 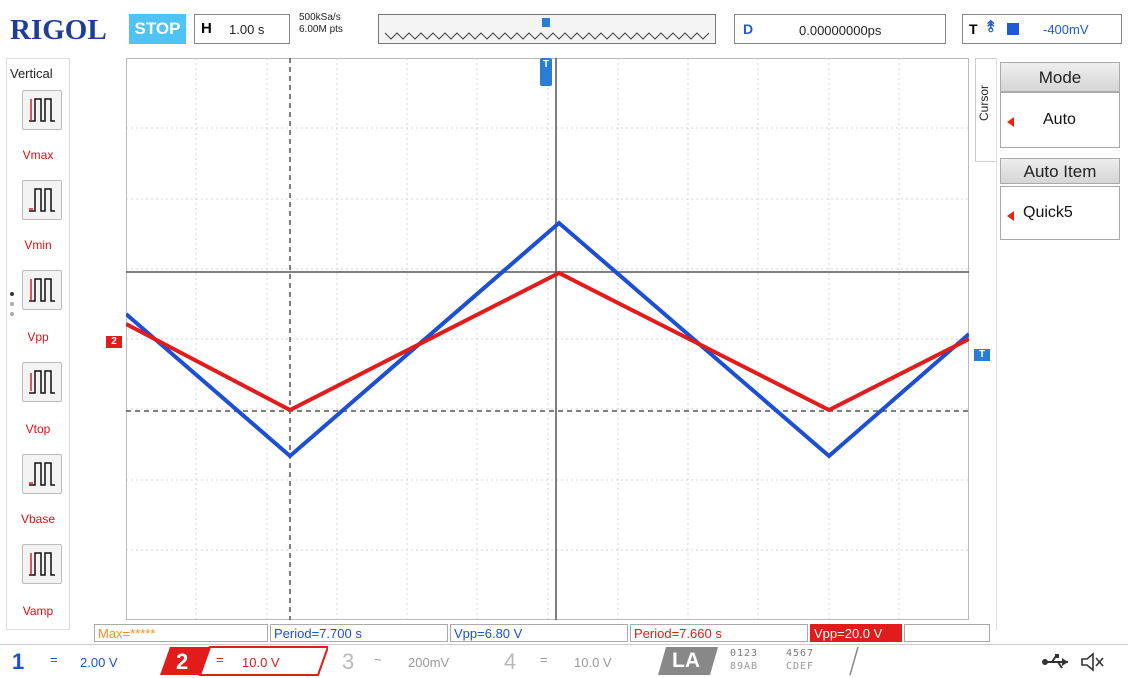 I want to click on vmax-icon, so click(x=42, y=110).